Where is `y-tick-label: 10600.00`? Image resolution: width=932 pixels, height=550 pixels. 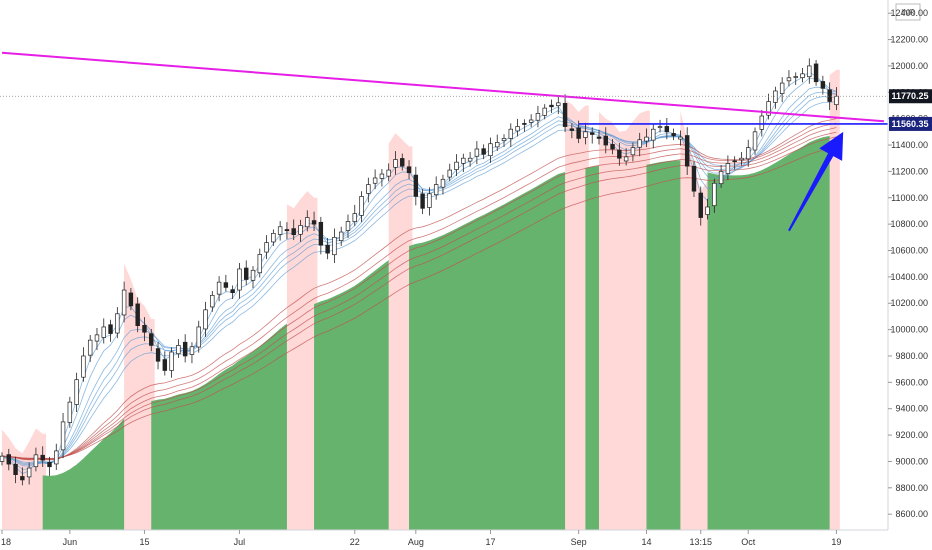 y-tick-label: 10600.00 is located at coordinates (909, 250).